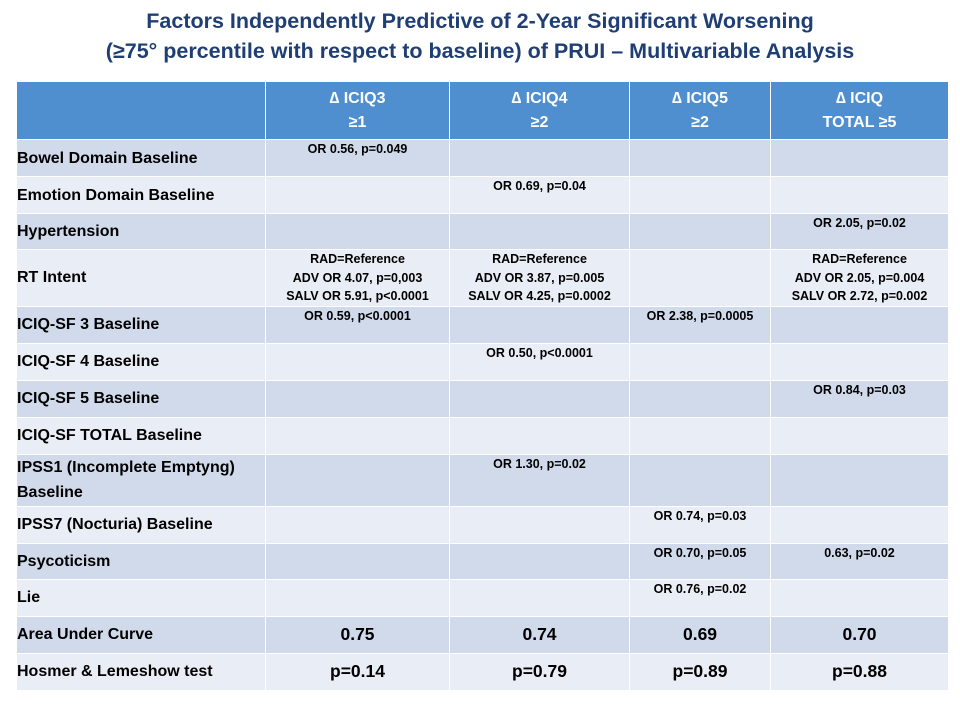 The width and height of the screenshot is (960, 720). What do you see at coordinates (859, 398) in the screenshot?
I see `table-cell: OR 0.84, p=0.03` at bounding box center [859, 398].